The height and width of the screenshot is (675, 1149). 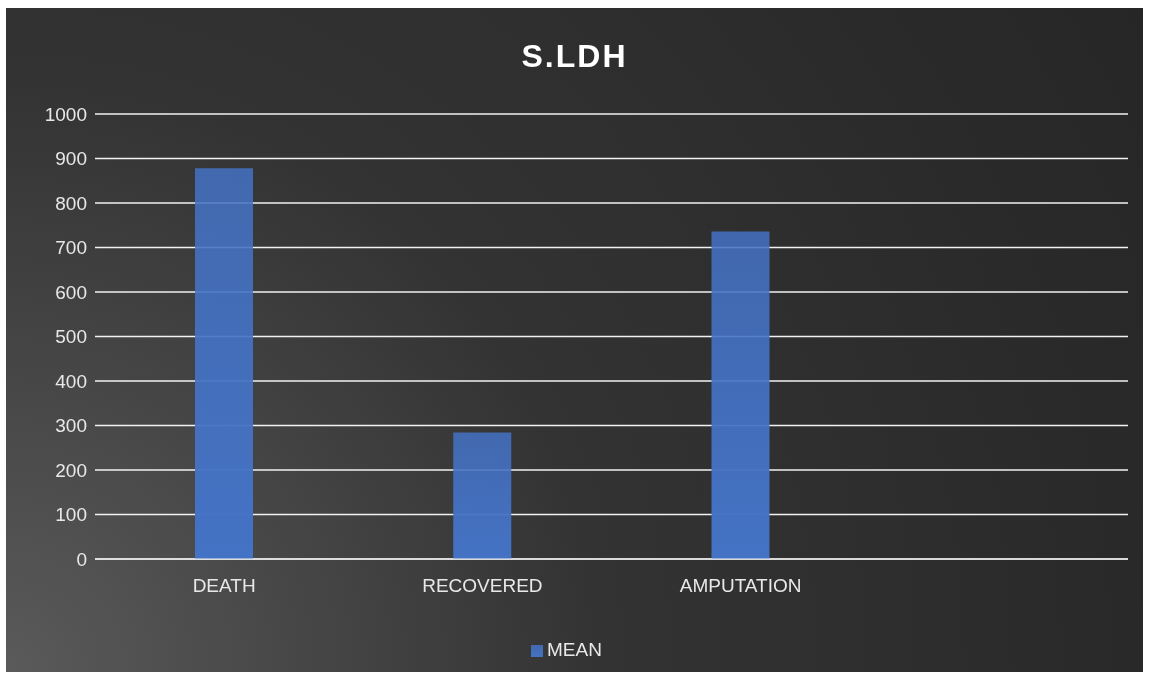 I want to click on legend-label: MEAN, so click(x=574, y=649).